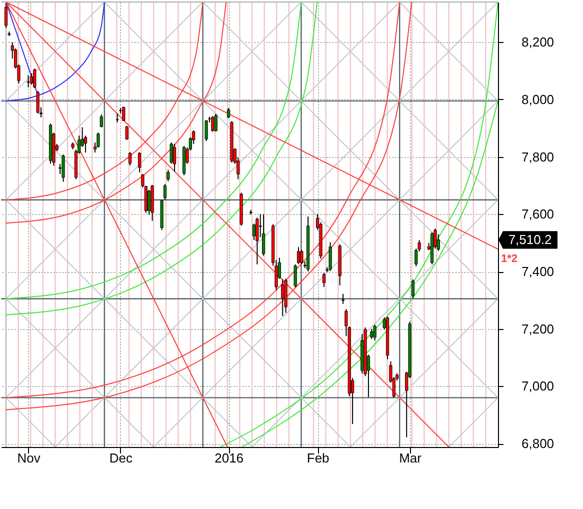  I want to click on x-tick-label: Nov, so click(29, 458).